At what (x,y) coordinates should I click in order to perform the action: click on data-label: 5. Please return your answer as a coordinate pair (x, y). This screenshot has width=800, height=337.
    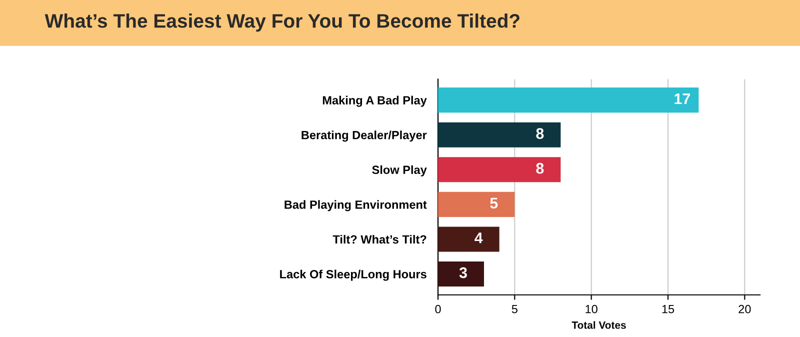
    Looking at the image, I should click on (494, 203).